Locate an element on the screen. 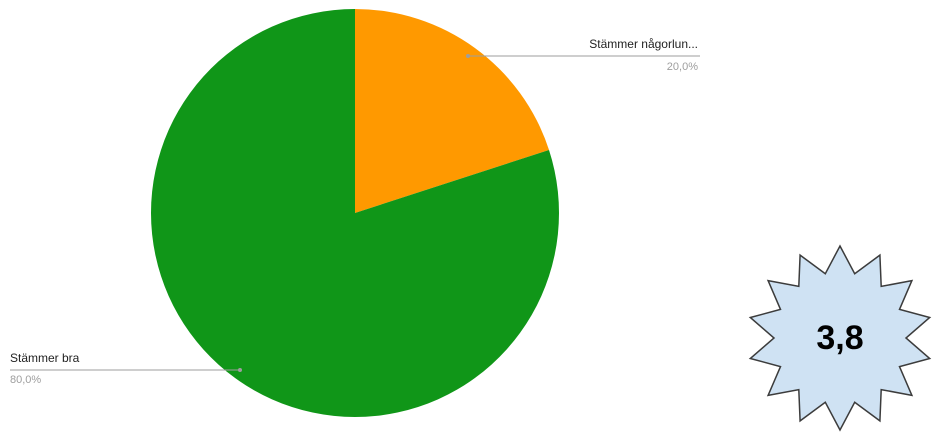 This screenshot has height=436, width=932. score-badge: 3,8 is located at coordinates (838, 338).